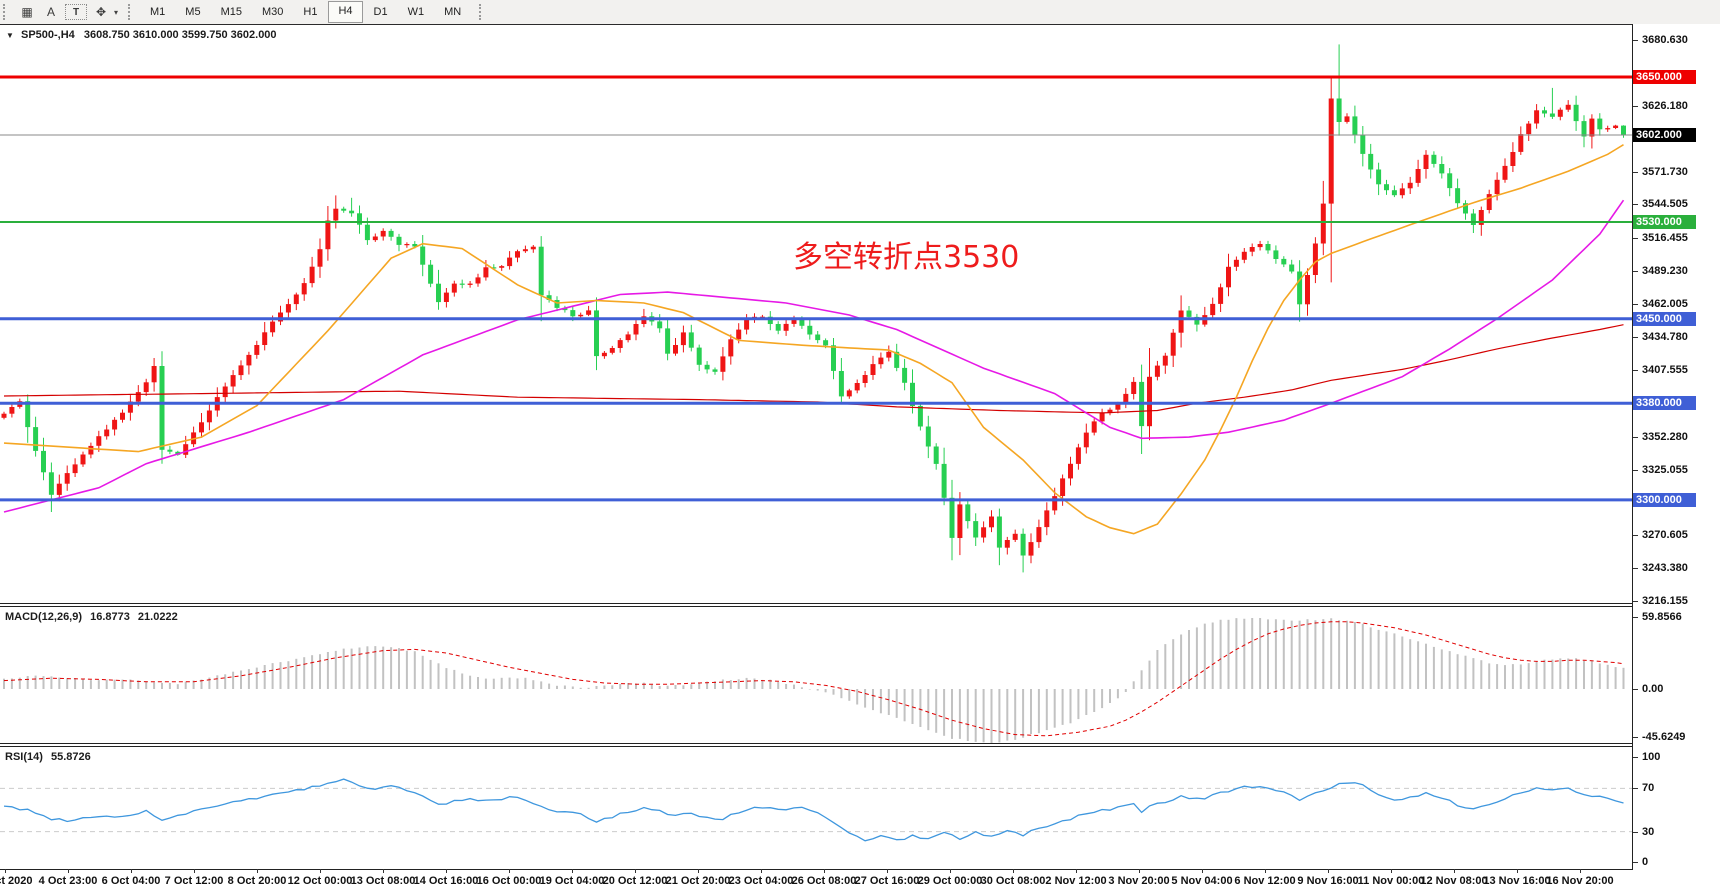  What do you see at coordinates (813, 679) in the screenshot?
I see `macd-signal-line` at bounding box center [813, 679].